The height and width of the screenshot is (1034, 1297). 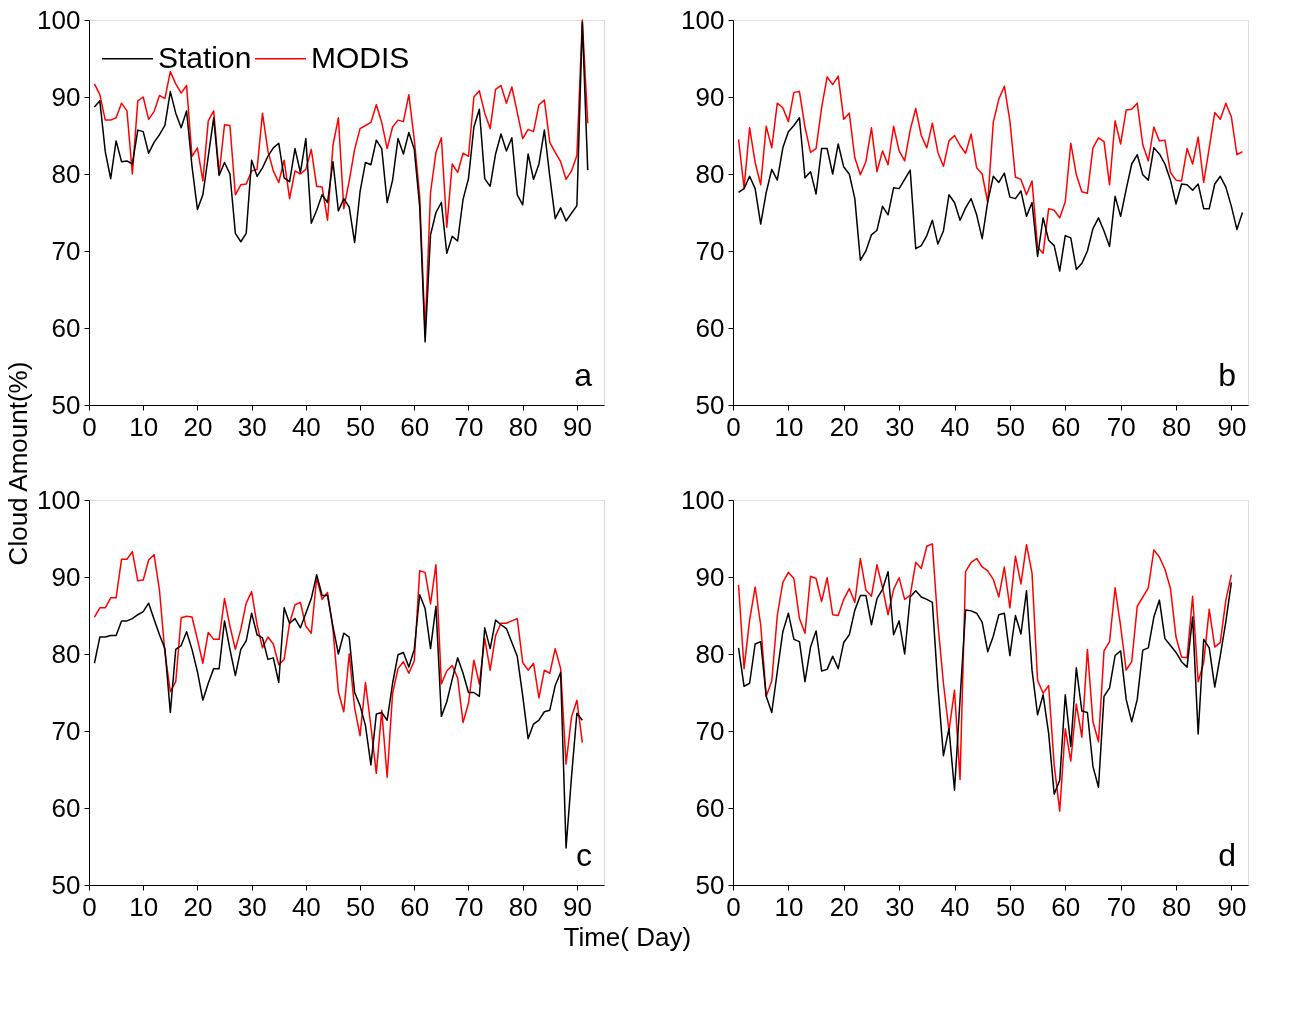 I want to click on legend-label: MODIS, so click(x=360, y=57).